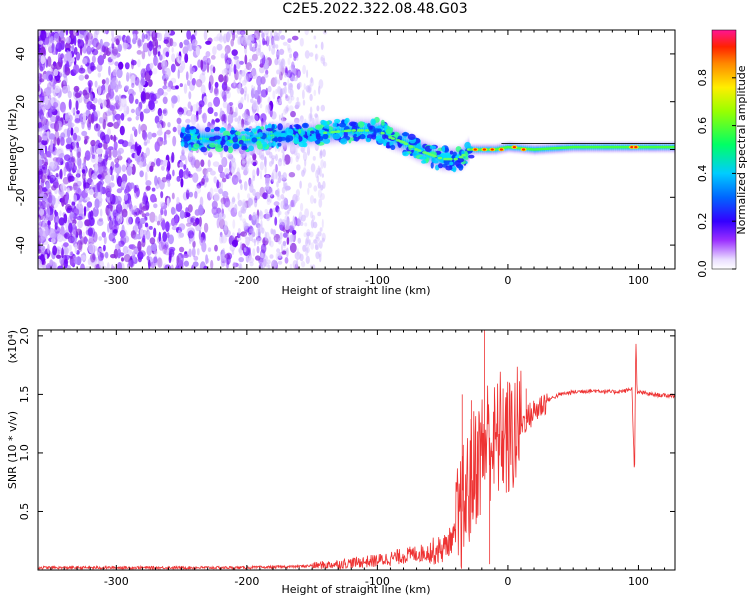 This screenshot has width=750, height=600. I want to click on signal-hotspot, so click(501, 149).